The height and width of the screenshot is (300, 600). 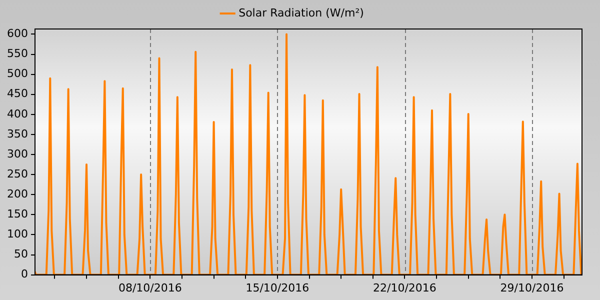 I want to click on y-tick-label: 400, so click(x=17, y=113).